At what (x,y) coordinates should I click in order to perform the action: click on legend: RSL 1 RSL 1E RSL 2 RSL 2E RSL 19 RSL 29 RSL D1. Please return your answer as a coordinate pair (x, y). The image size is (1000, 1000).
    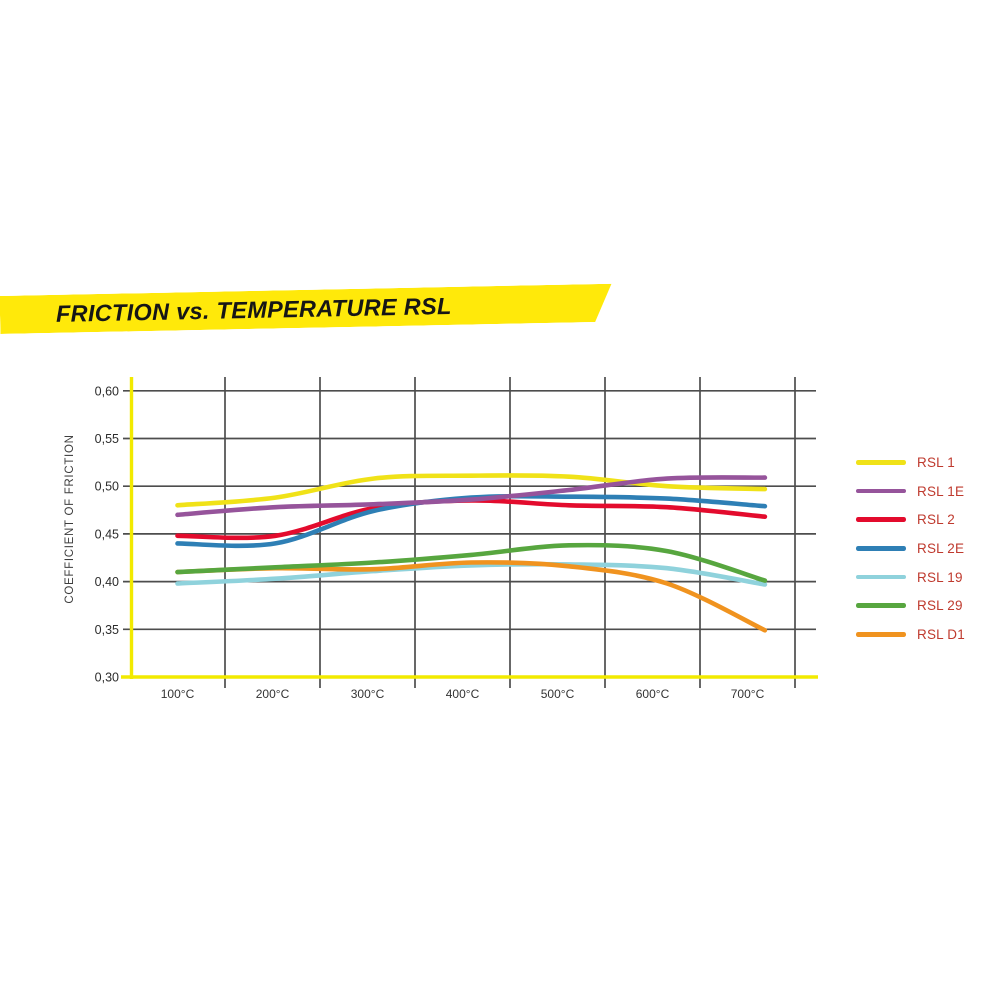
    Looking at the image, I should click on (910, 548).